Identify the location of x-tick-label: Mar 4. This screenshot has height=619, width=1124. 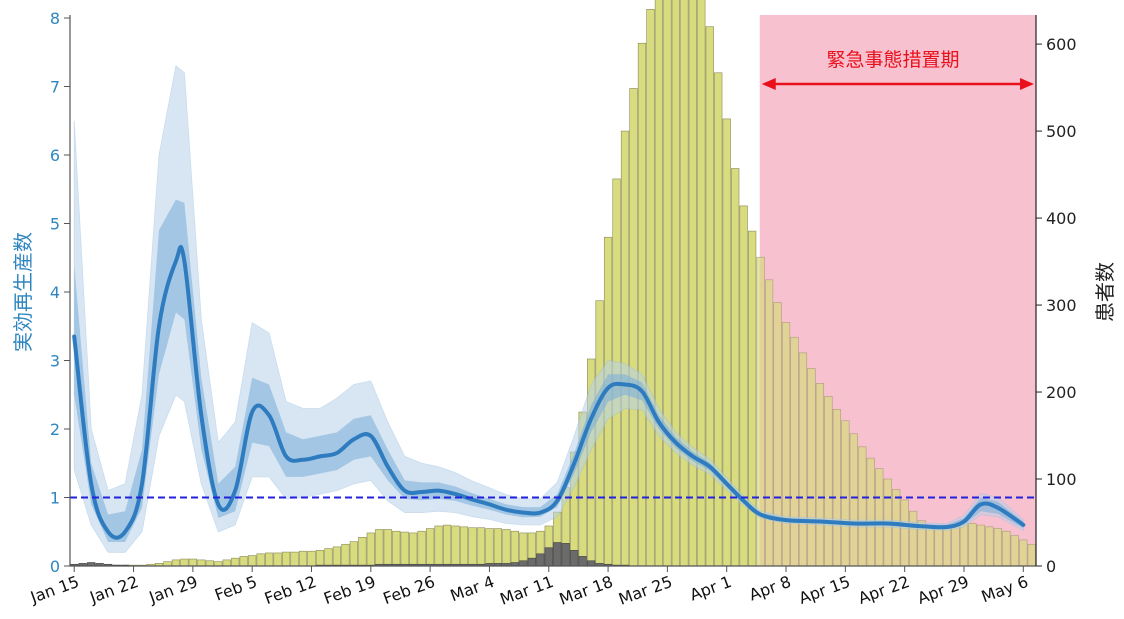
(472, 588).